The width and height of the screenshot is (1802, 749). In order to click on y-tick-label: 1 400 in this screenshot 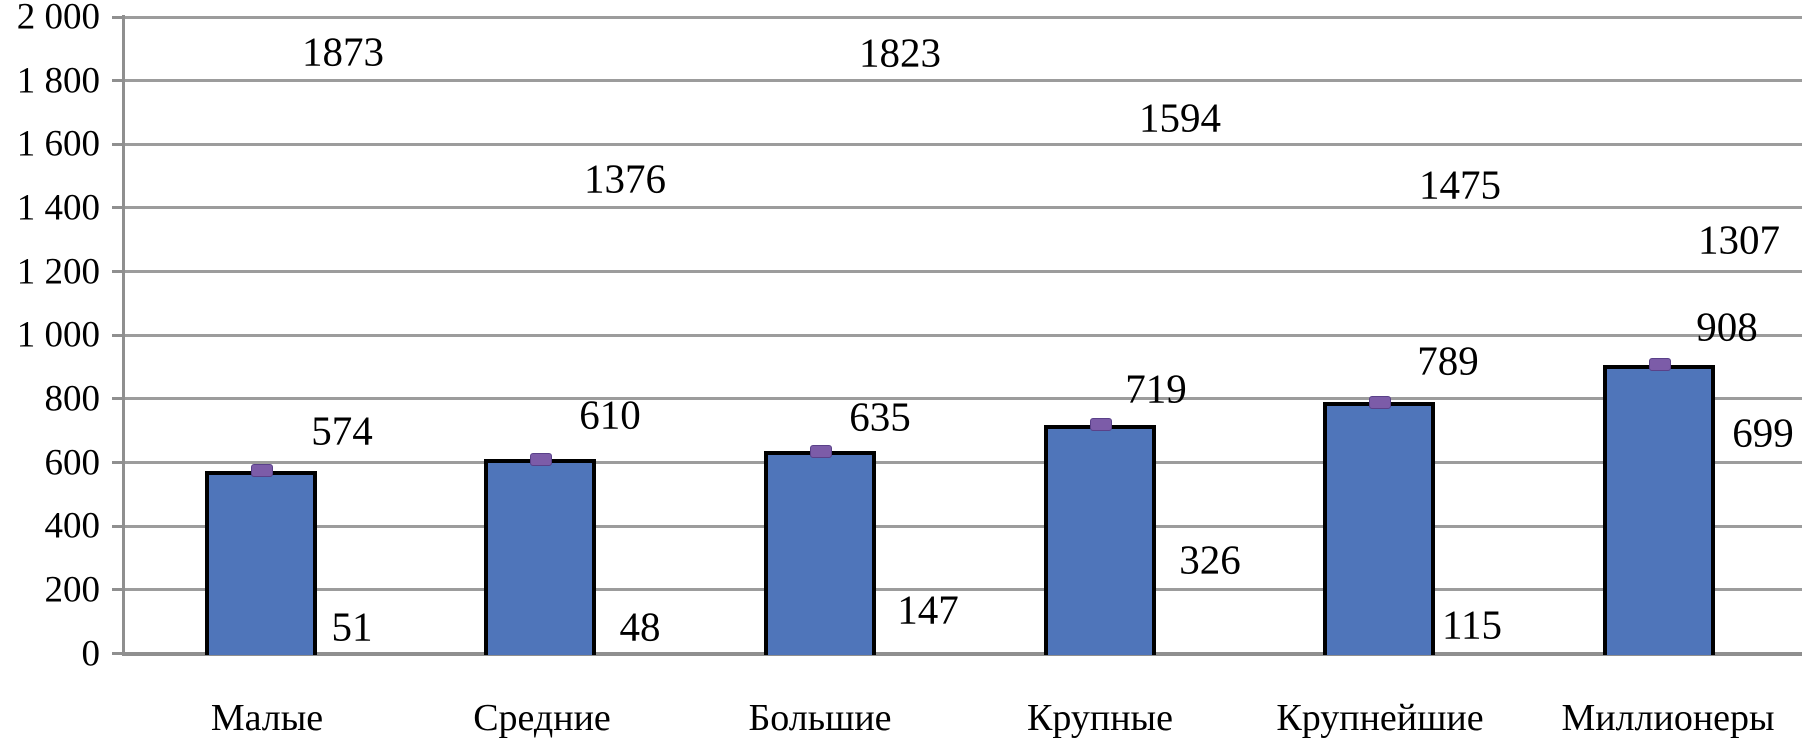, I will do `click(58, 208)`.